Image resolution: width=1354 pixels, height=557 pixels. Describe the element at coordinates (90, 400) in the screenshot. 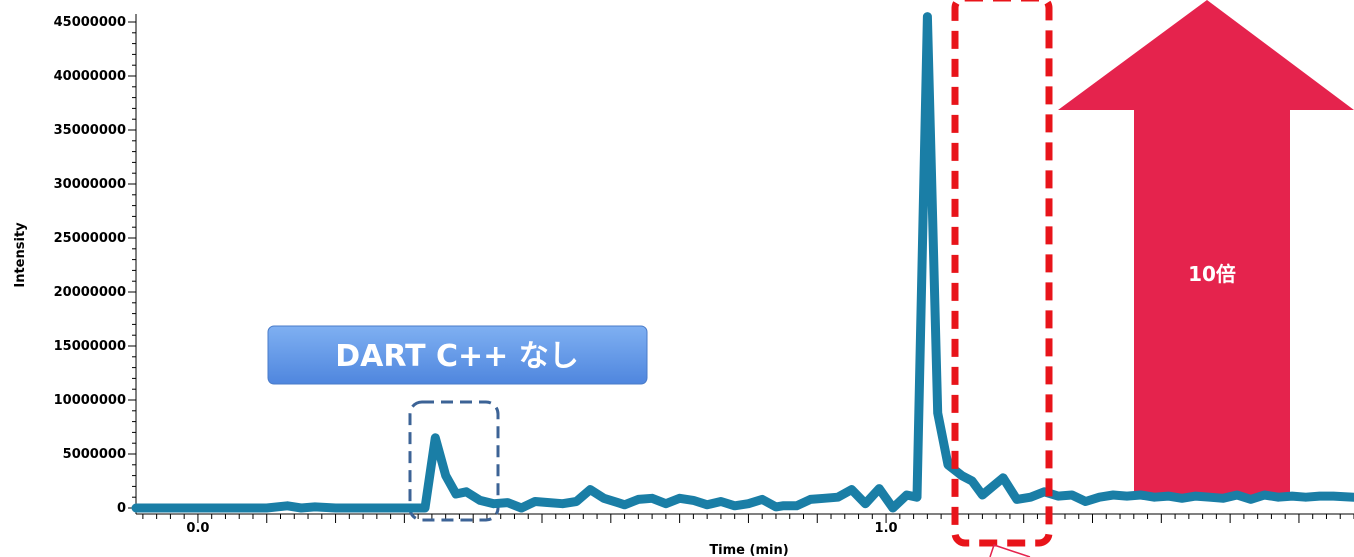

I see `y-tick-label: 10000000` at that location.